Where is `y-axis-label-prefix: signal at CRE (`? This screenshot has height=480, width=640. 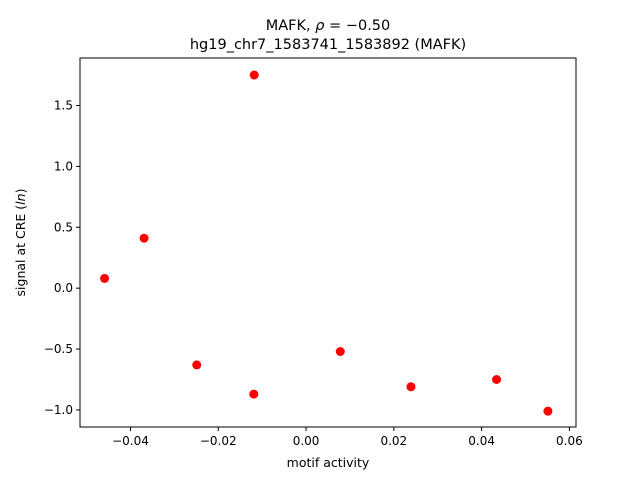
y-axis-label-prefix: signal at CRE ( is located at coordinates (20, 251).